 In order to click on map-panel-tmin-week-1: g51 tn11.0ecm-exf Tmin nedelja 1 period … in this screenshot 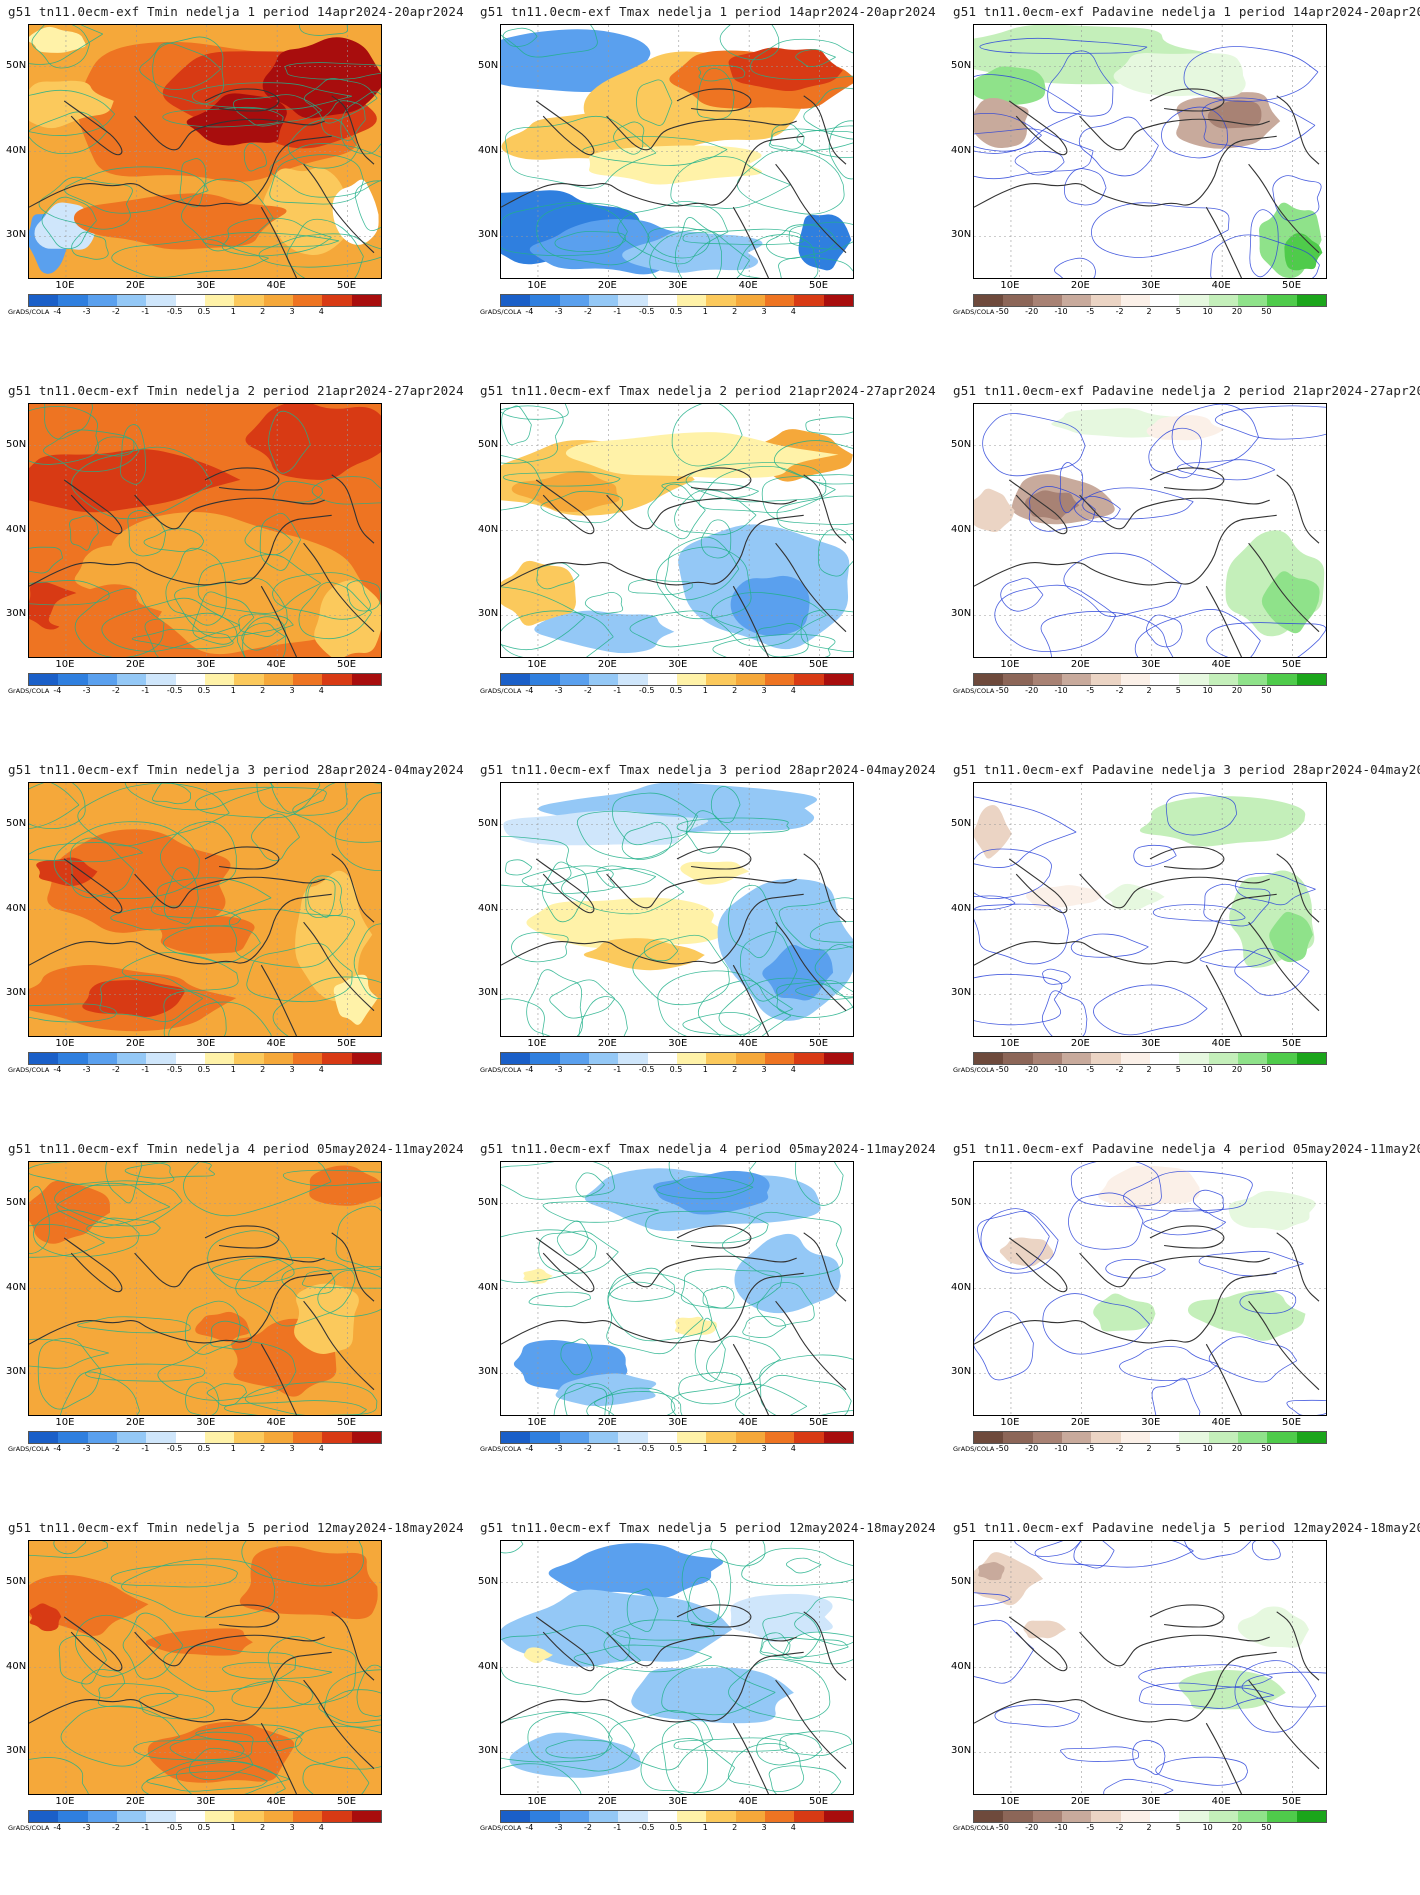, I will do `click(236, 189)`.